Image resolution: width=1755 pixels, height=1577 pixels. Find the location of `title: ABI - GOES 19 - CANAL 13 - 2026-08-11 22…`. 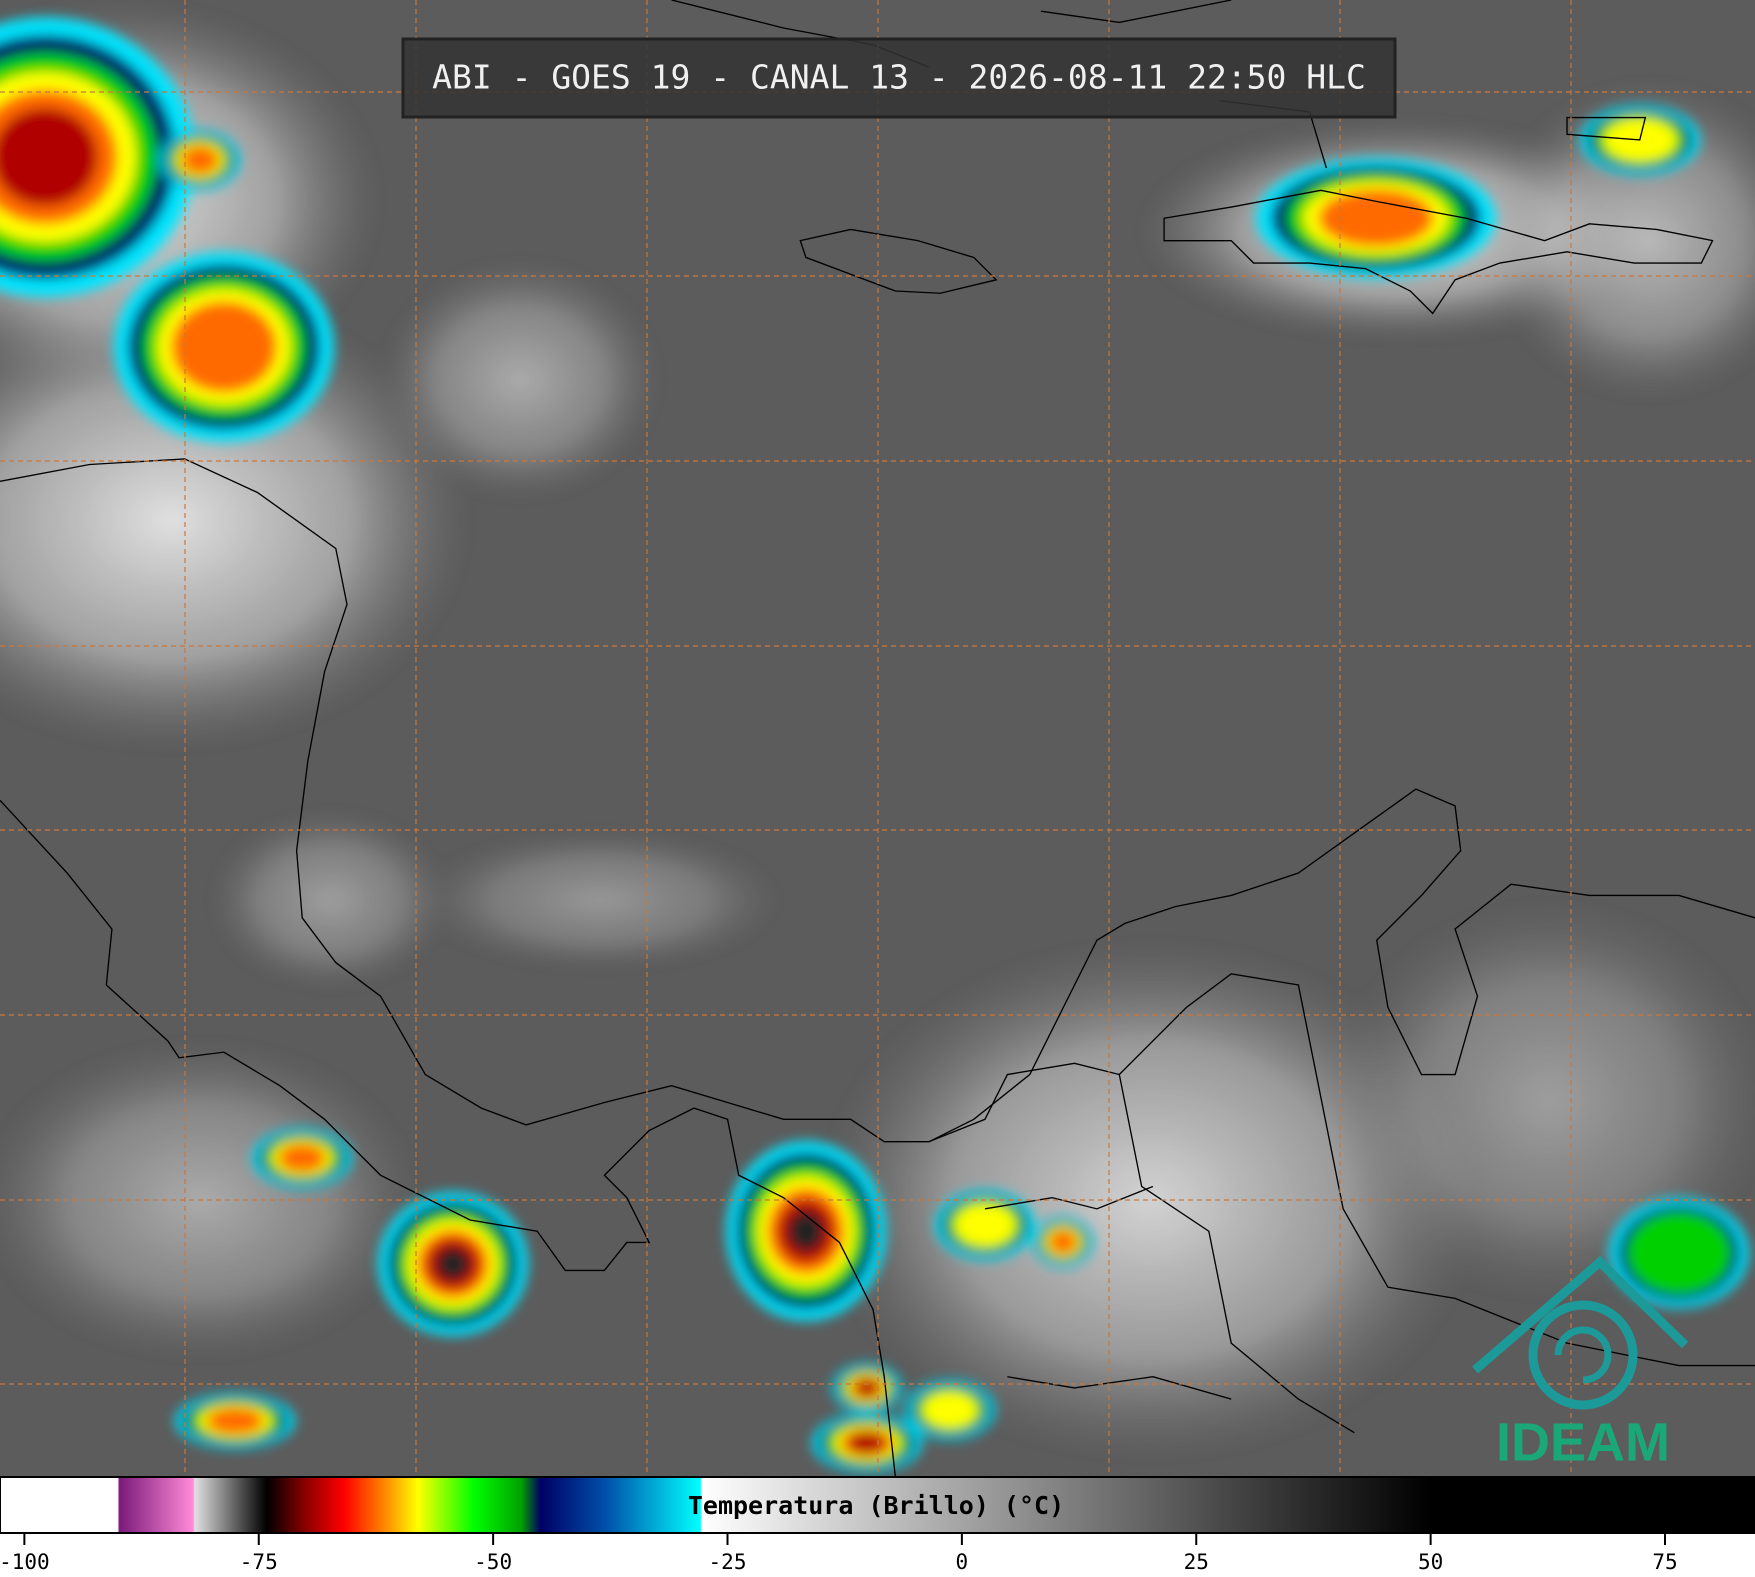

title: ABI - GOES 19 - CANAL 13 - 2026-08-11 22… is located at coordinates (899, 77).